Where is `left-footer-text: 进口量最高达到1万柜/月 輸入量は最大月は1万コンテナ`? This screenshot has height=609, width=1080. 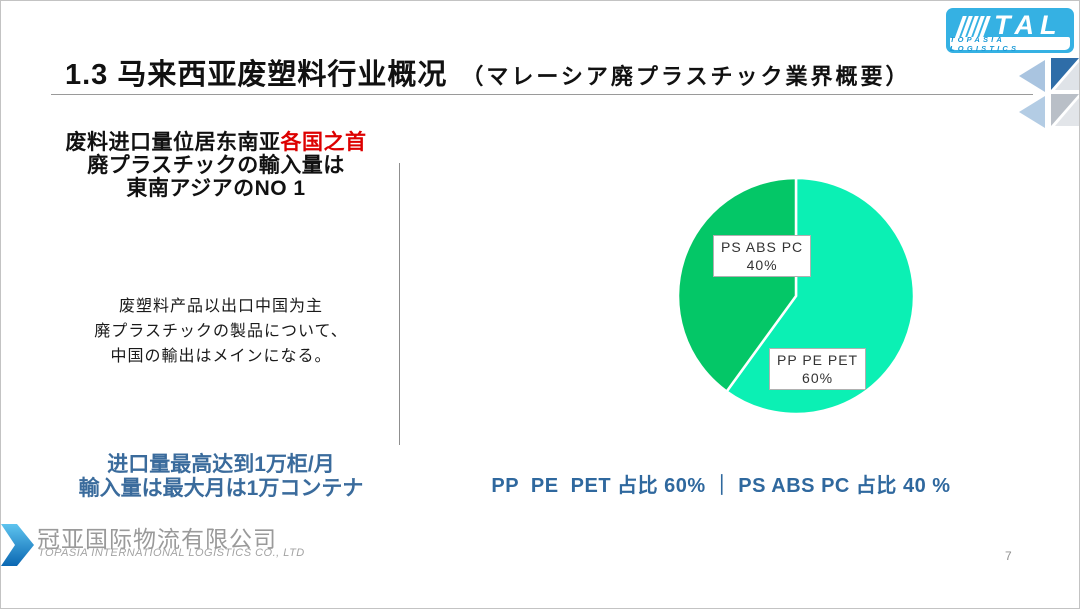 left-footer-text: 进口量最高达到1万柜/月 輸入量は最大月は1万コンテナ is located at coordinates (221, 477).